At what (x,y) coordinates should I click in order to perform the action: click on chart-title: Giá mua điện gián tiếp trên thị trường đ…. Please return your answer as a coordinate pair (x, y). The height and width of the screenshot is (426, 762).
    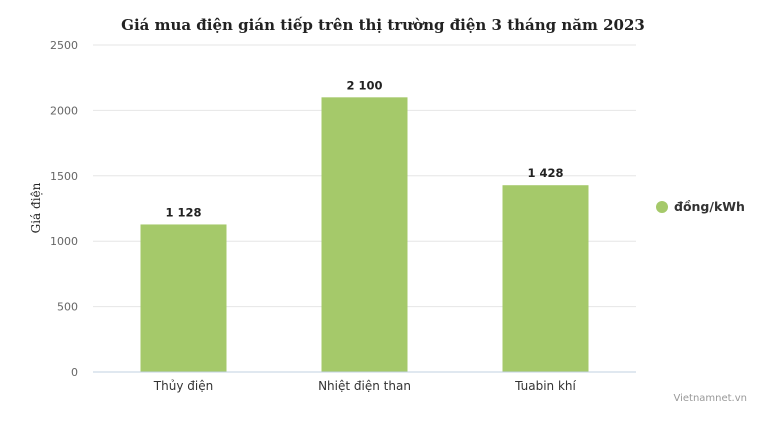
    Looking at the image, I should click on (383, 25).